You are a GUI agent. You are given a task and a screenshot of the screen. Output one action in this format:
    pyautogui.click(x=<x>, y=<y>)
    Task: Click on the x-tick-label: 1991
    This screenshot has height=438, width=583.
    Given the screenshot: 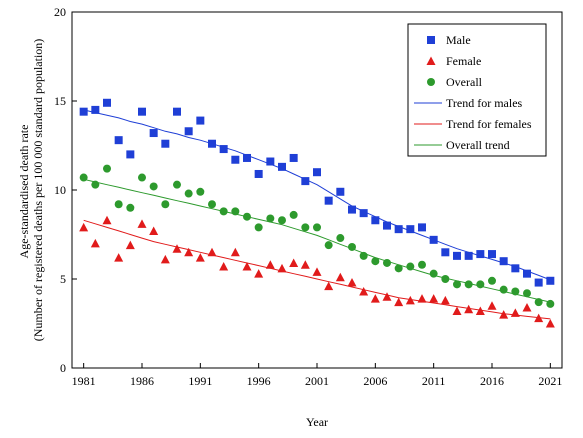 What is the action you would take?
    pyautogui.click(x=200, y=381)
    